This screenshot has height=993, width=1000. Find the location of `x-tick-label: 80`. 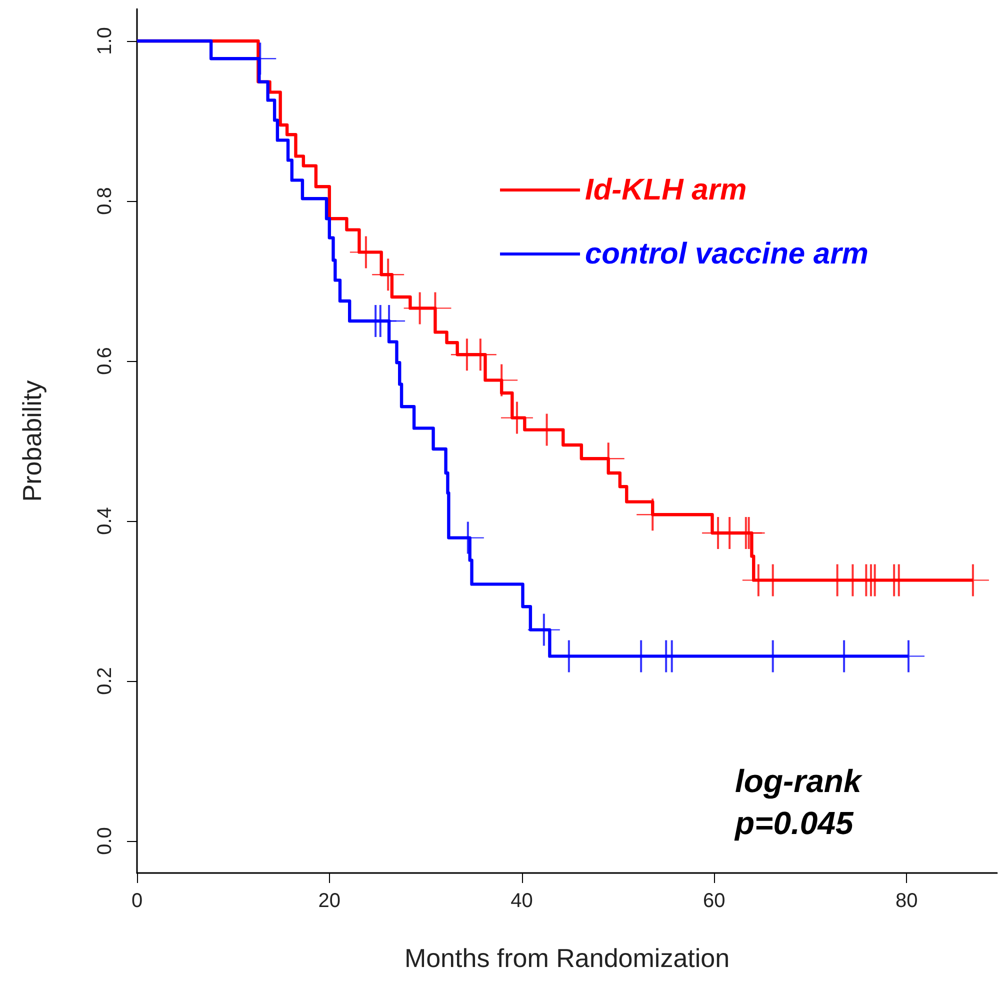

x-tick-label: 80 is located at coordinates (906, 901).